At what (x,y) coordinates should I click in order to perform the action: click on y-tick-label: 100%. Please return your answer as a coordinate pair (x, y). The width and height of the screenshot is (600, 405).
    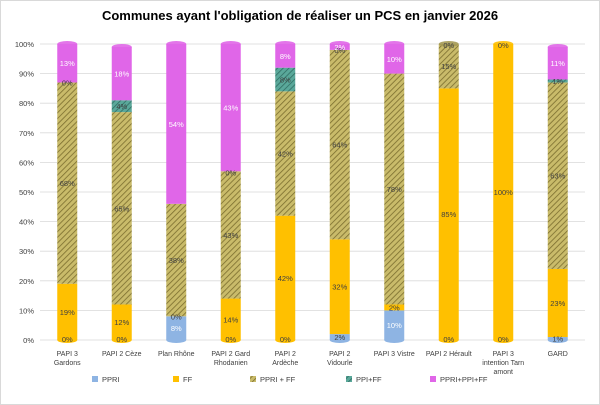
    Looking at the image, I should click on (25, 44).